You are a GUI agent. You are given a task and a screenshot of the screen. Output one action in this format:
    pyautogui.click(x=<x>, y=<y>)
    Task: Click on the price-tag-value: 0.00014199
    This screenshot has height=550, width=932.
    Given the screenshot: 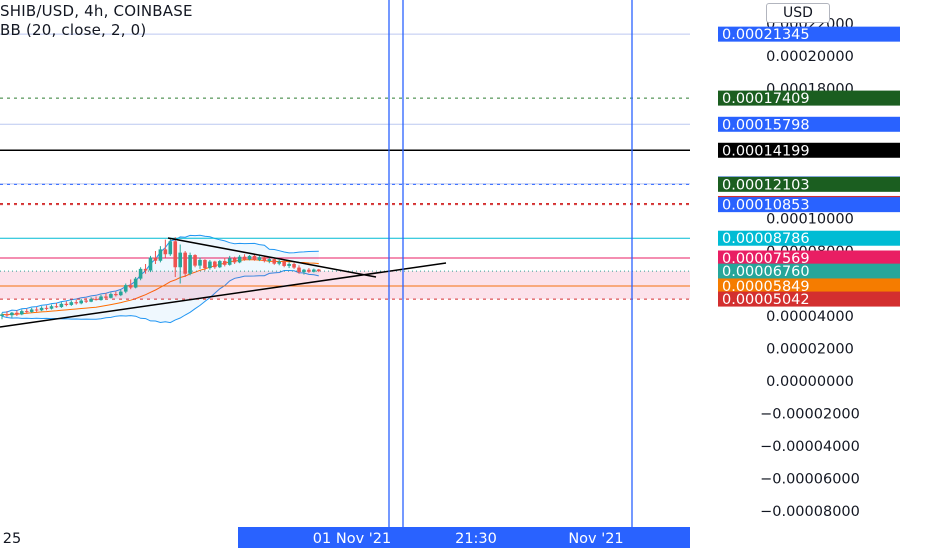 What is the action you would take?
    pyautogui.click(x=766, y=151)
    